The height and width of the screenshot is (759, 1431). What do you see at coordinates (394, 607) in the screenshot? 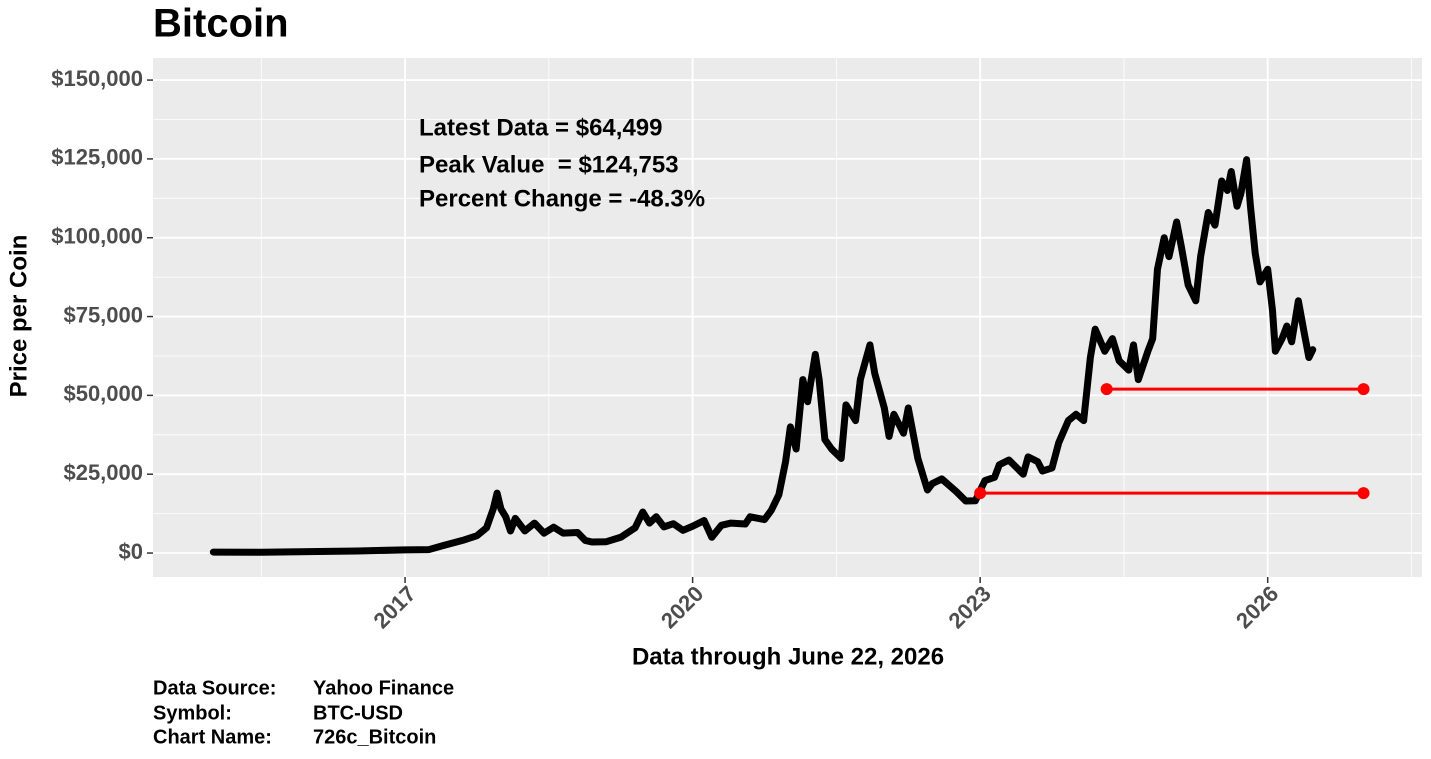
I see `x-tick-label: 2017` at bounding box center [394, 607].